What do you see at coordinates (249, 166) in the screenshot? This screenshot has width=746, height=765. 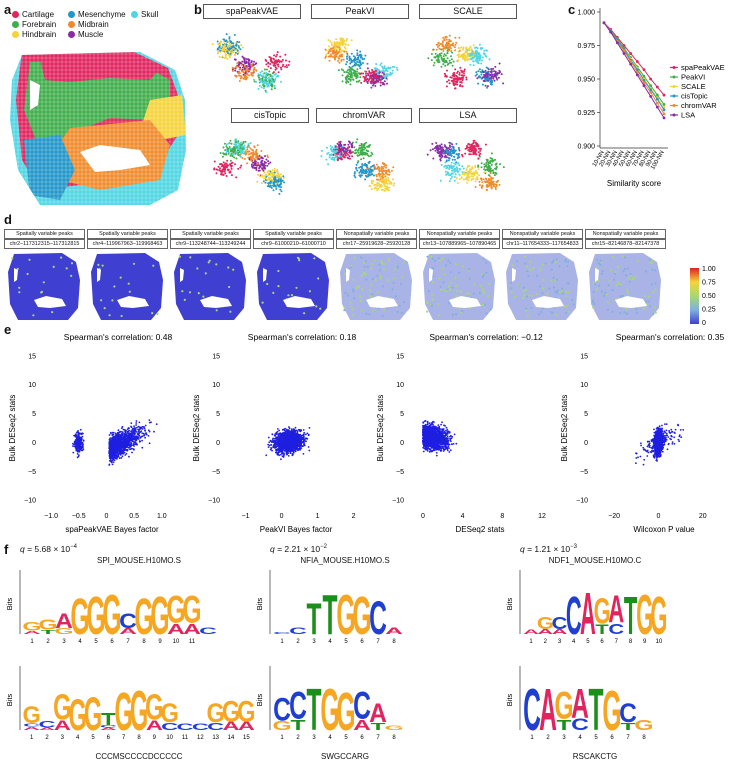 I see `umap-panel` at bounding box center [249, 166].